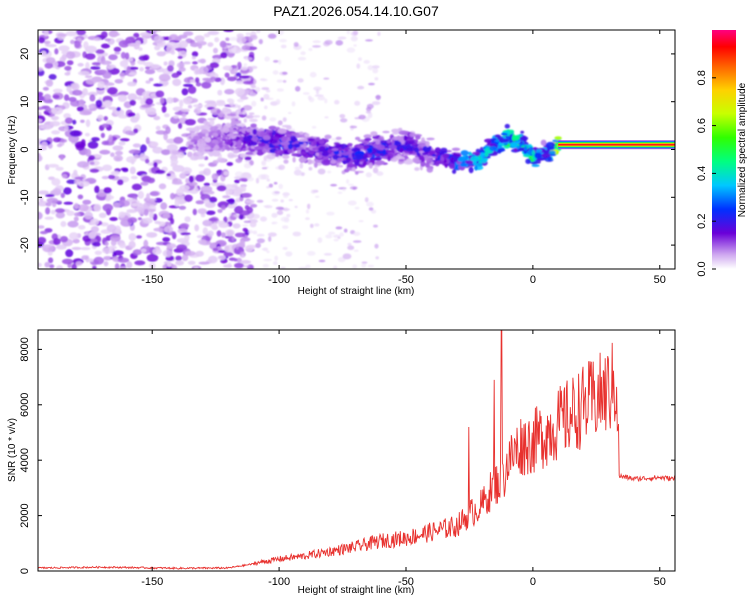 This screenshot has width=750, height=600. I want to click on ridge-band, so click(616, 145).